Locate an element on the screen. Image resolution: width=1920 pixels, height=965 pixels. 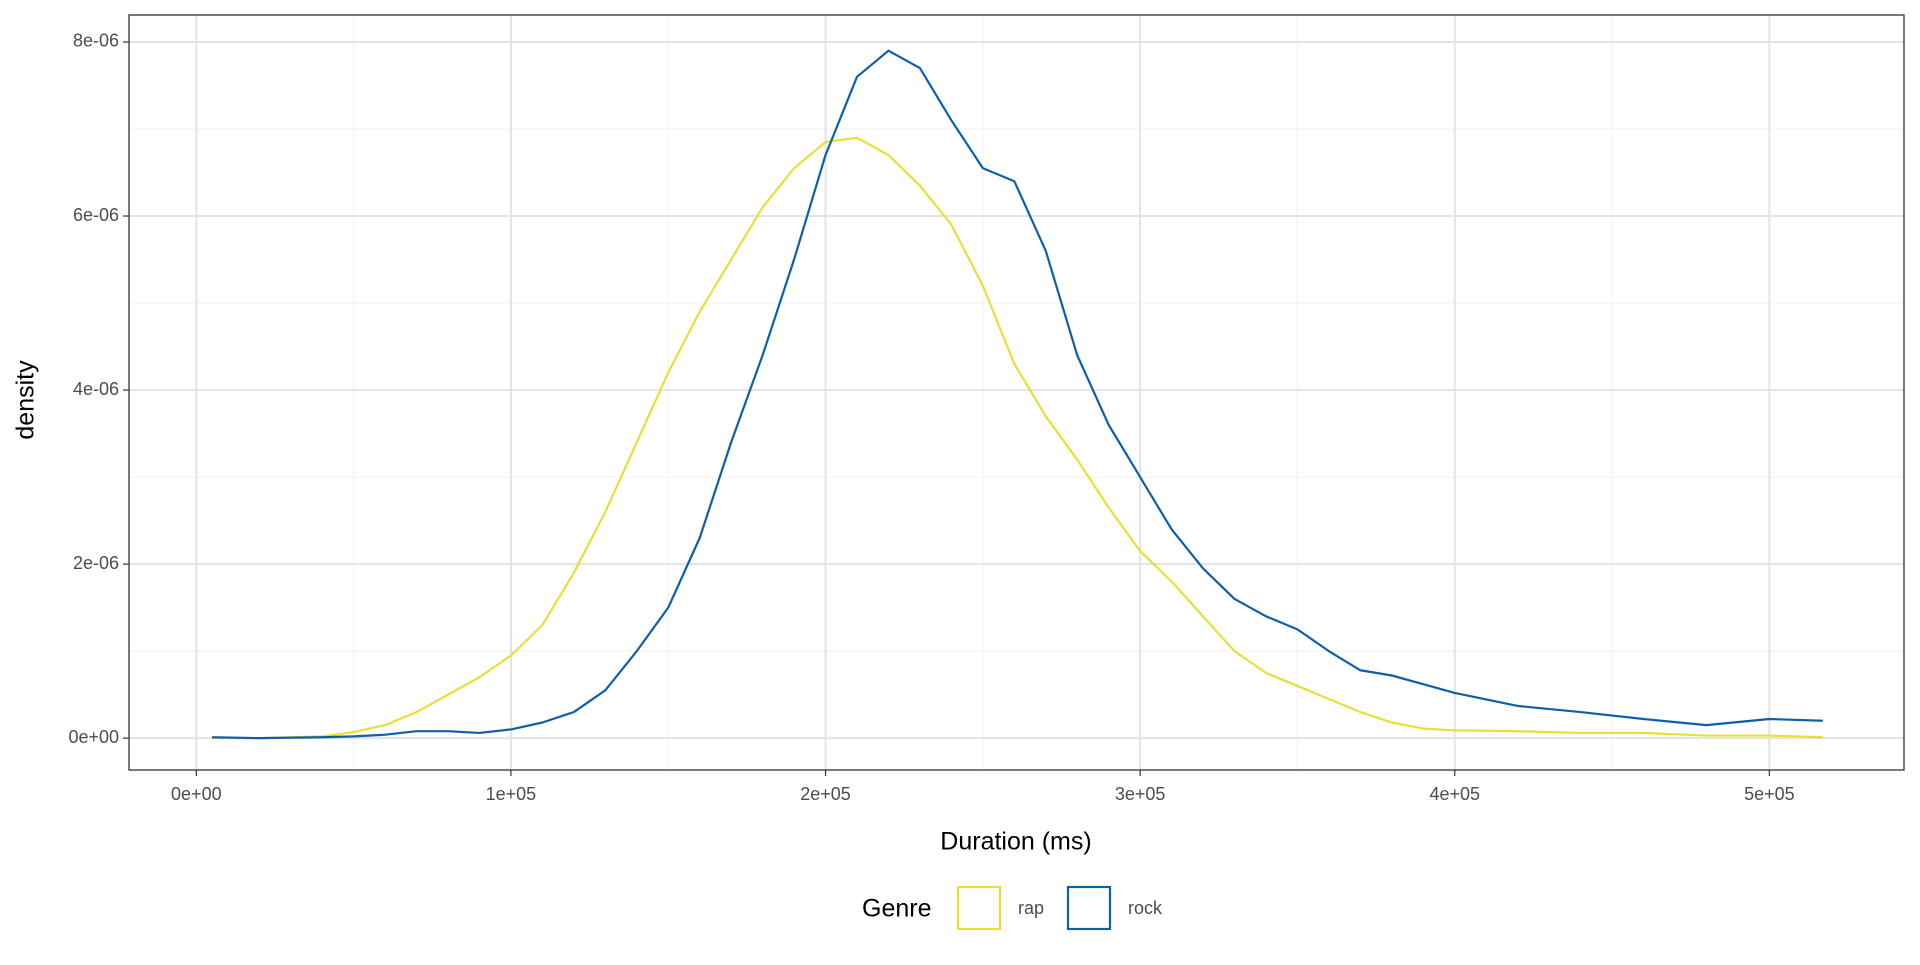
y-tick-label: 4e-06 is located at coordinates (96, 389).